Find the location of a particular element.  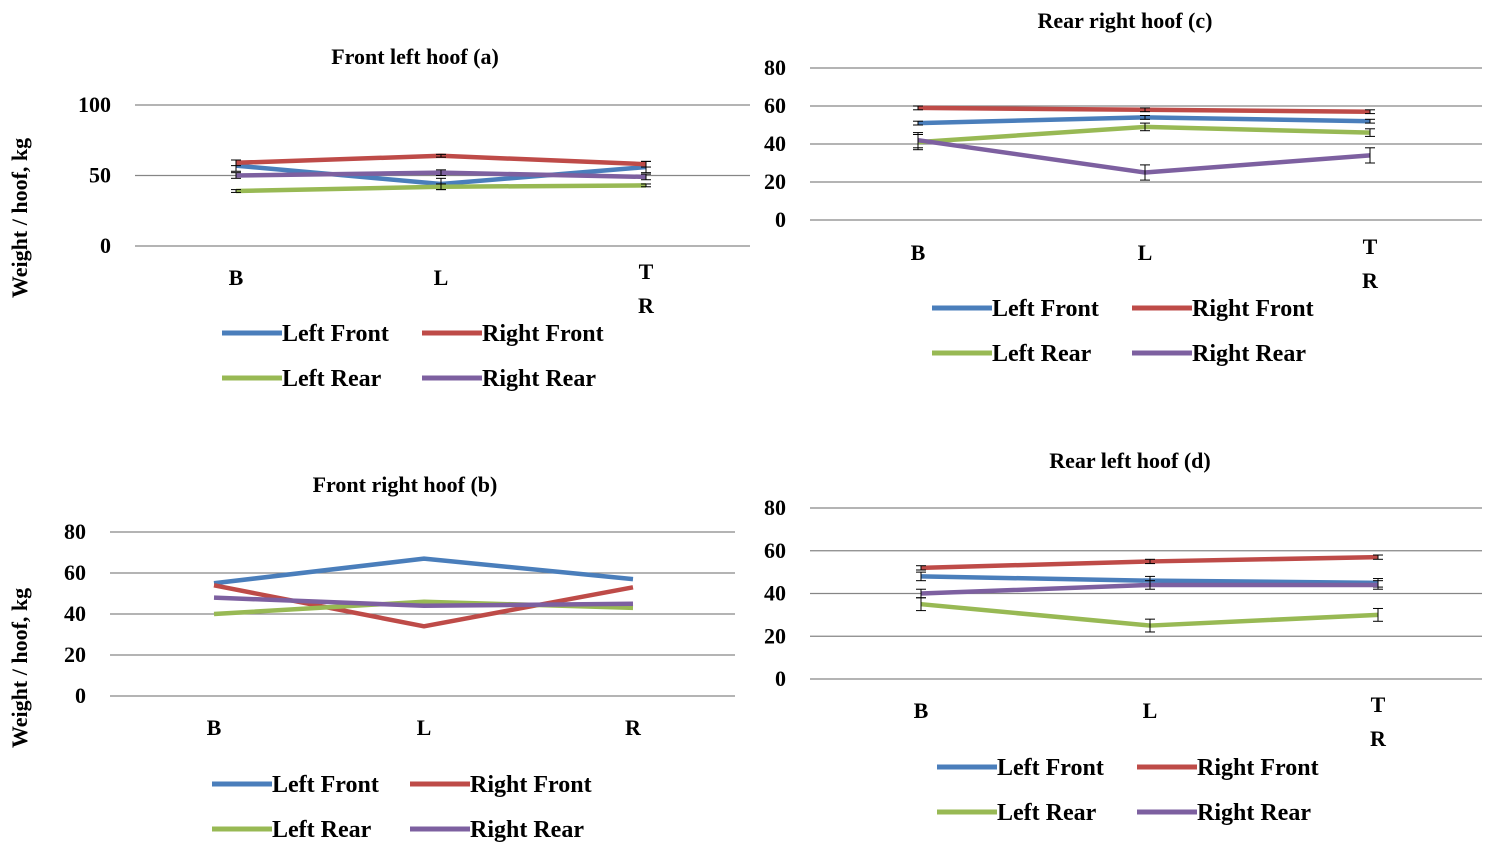

chart-title: Front right hoof (b) is located at coordinates (405, 484).